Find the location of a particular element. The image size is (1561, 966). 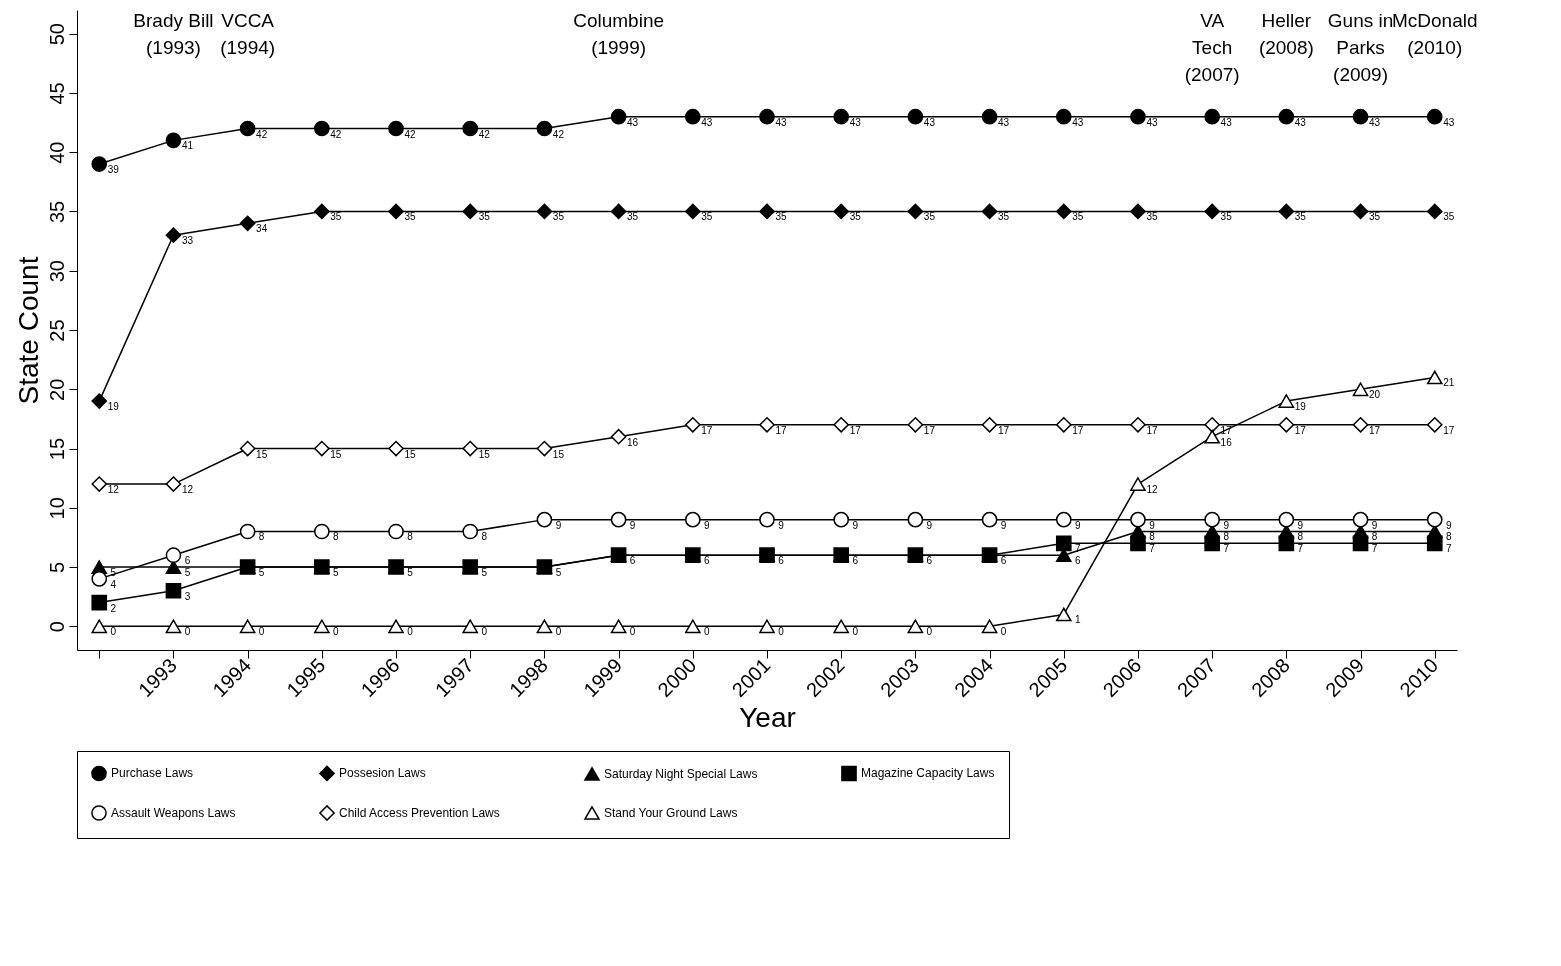

annotation: VA Tech (2007) is located at coordinates (1212, 47).